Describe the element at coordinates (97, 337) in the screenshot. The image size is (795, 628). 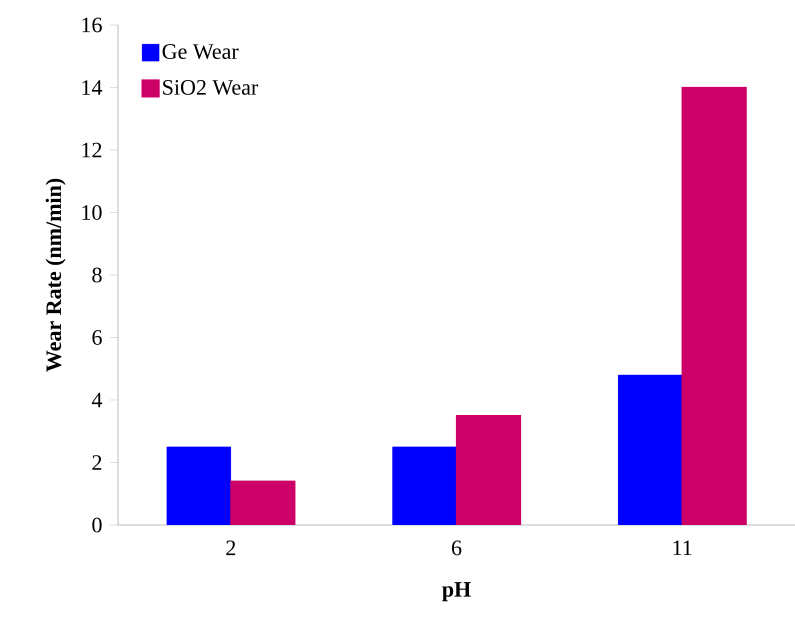
I see `y-tick-label: 6` at that location.